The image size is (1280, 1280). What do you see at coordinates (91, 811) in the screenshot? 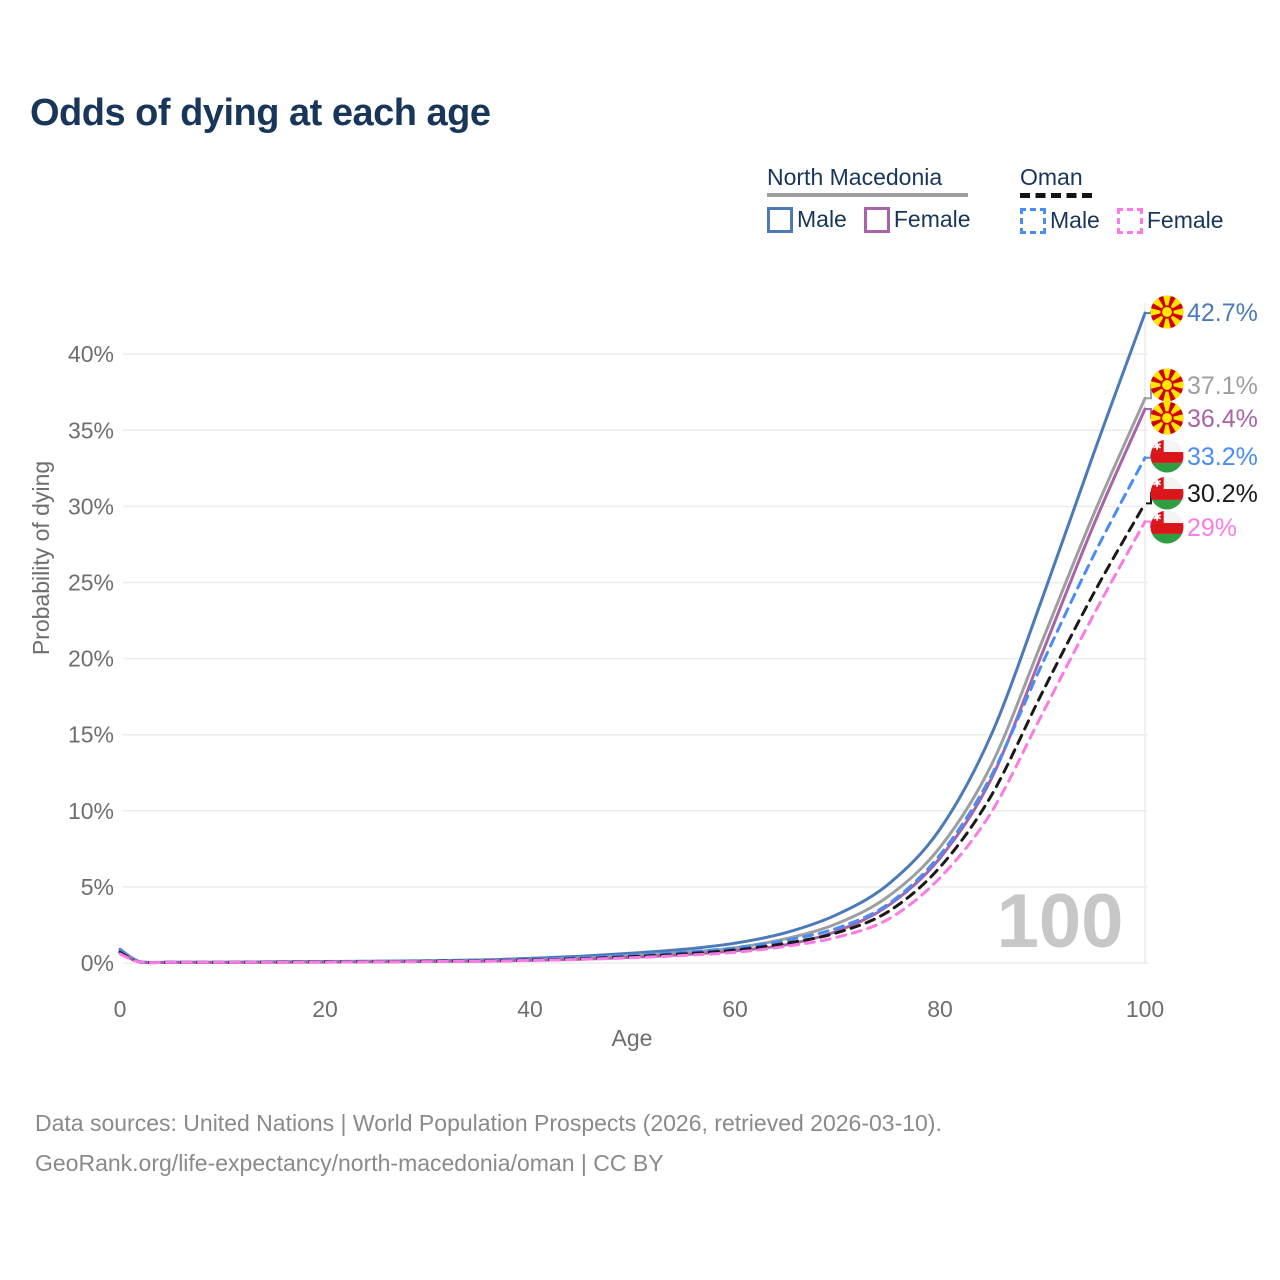
I see `y-tick-label: 10%` at bounding box center [91, 811].